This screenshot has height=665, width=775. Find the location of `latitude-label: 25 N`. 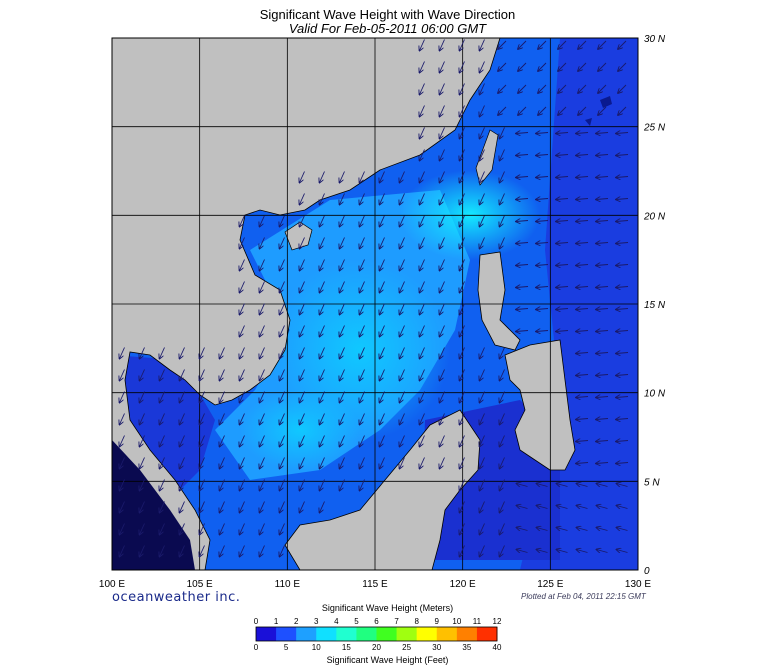

latitude-label: 25 N is located at coordinates (654, 128).